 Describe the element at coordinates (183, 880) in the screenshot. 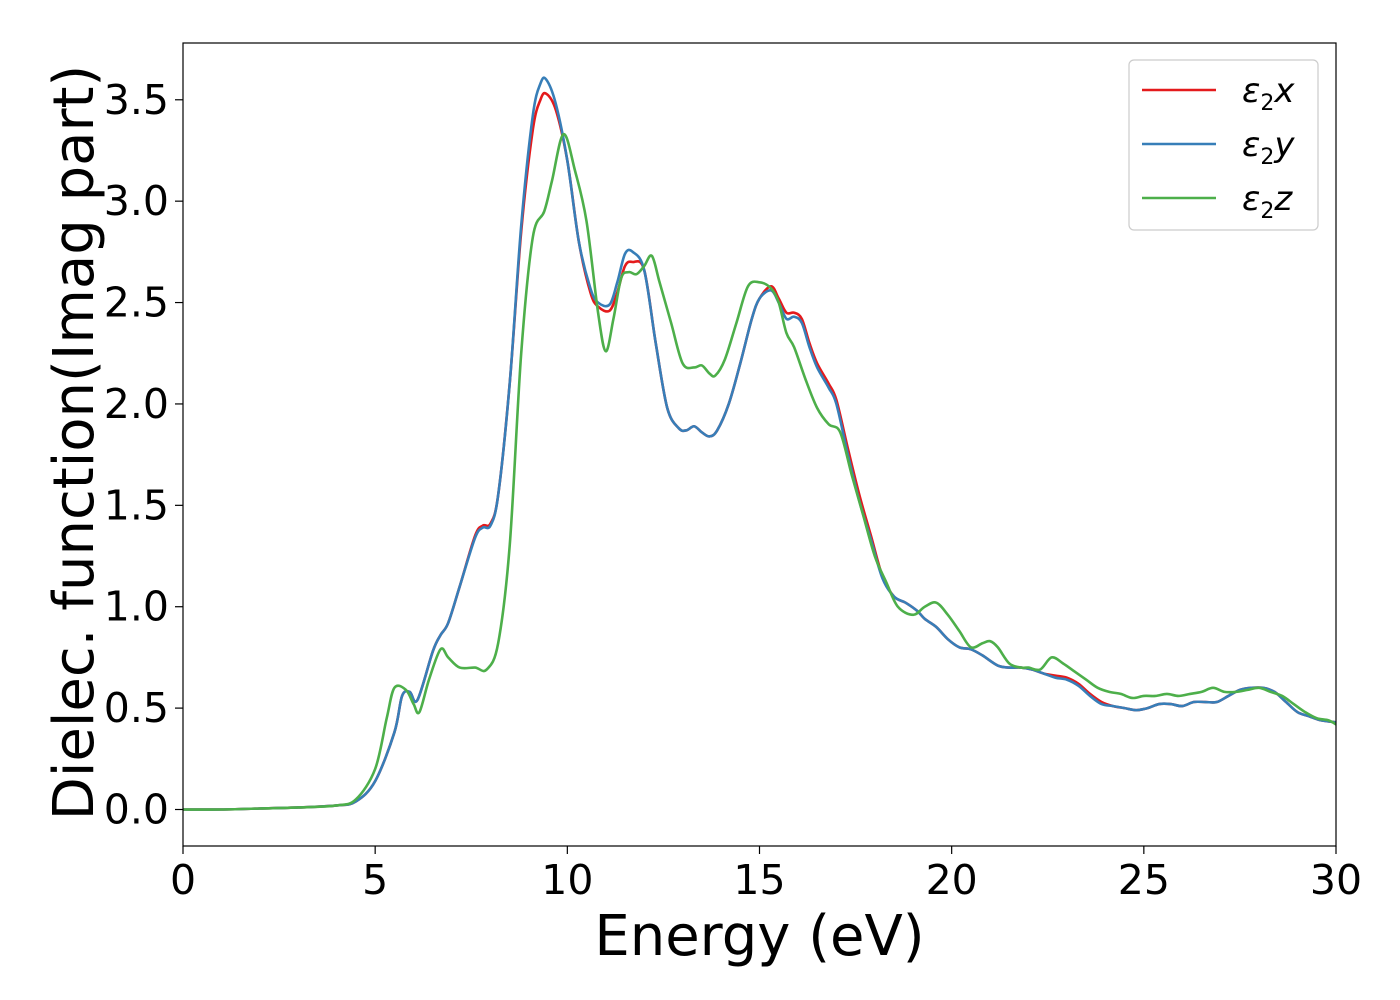

I see `x-tick-label: 0` at that location.